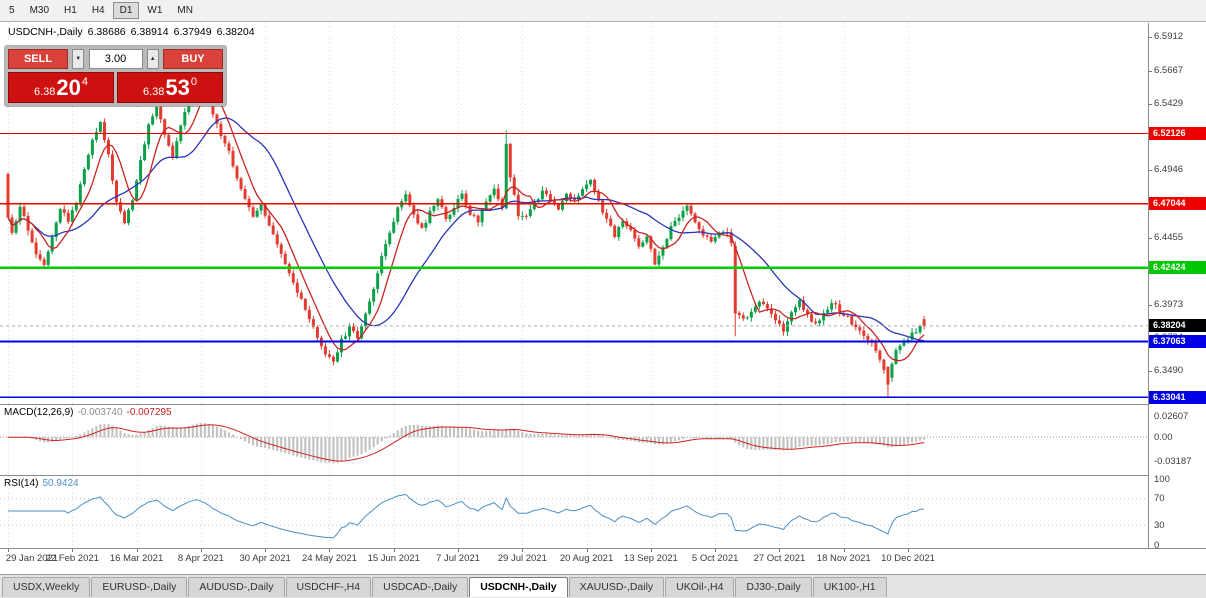 The image size is (1206, 598). I want to click on rsi-indicator-label: RSI(14) 50.9424, so click(43, 483).